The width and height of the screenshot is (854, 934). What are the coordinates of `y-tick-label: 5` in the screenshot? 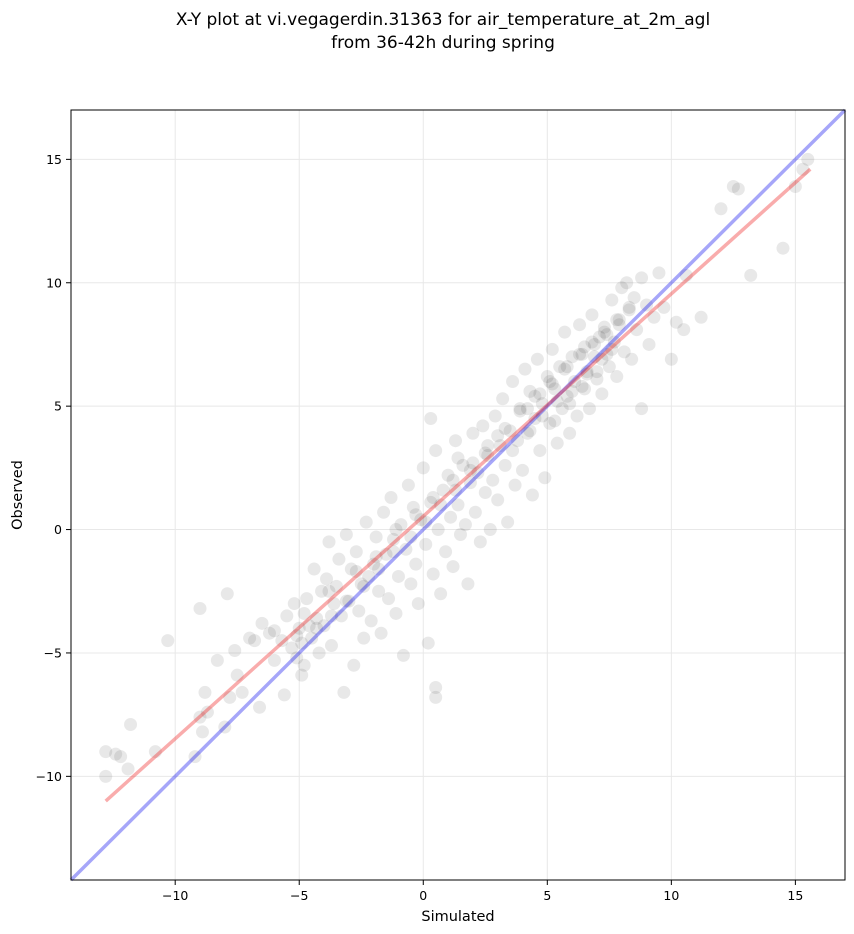 It's located at (58, 406).